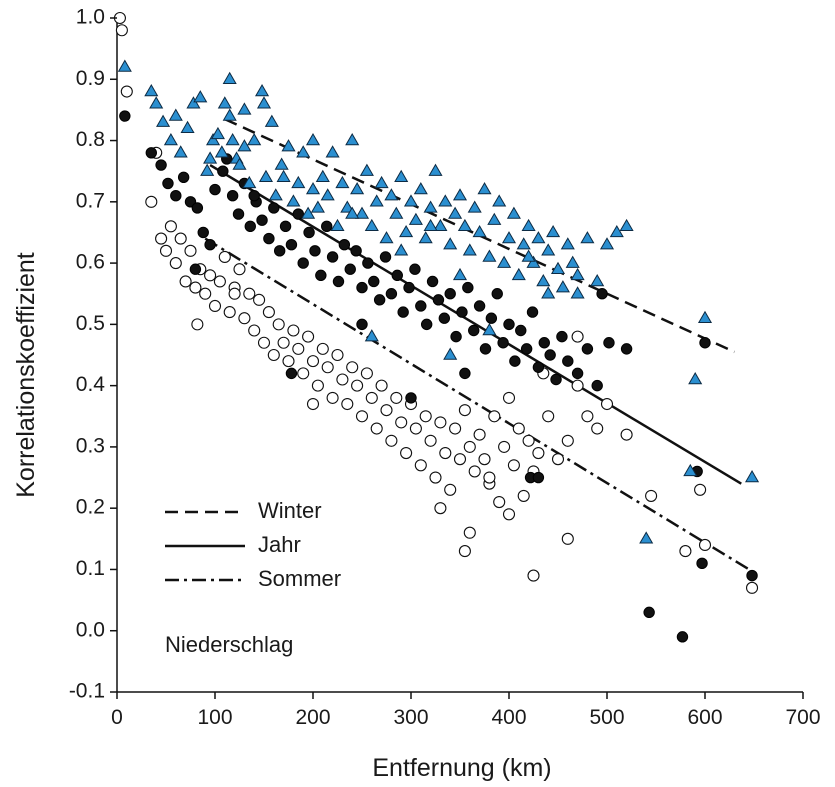 The height and width of the screenshot is (787, 835). I want to click on y-tick-label: 0.2, so click(90, 507).